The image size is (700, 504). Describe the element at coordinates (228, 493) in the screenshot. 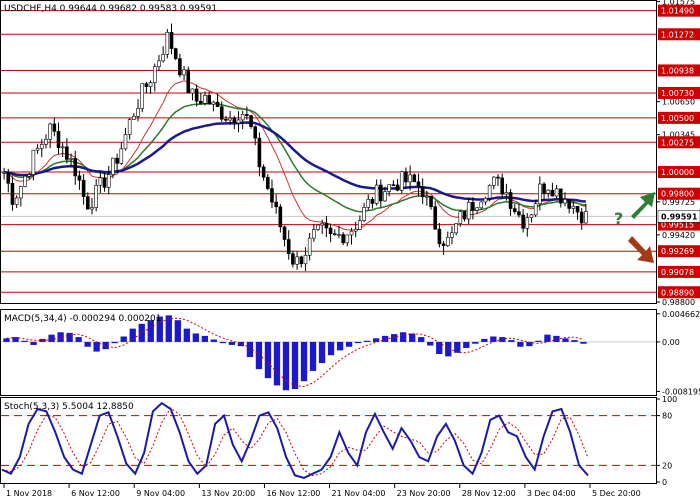

I see `time-tick-label: 13 Nov 20:00` at that location.